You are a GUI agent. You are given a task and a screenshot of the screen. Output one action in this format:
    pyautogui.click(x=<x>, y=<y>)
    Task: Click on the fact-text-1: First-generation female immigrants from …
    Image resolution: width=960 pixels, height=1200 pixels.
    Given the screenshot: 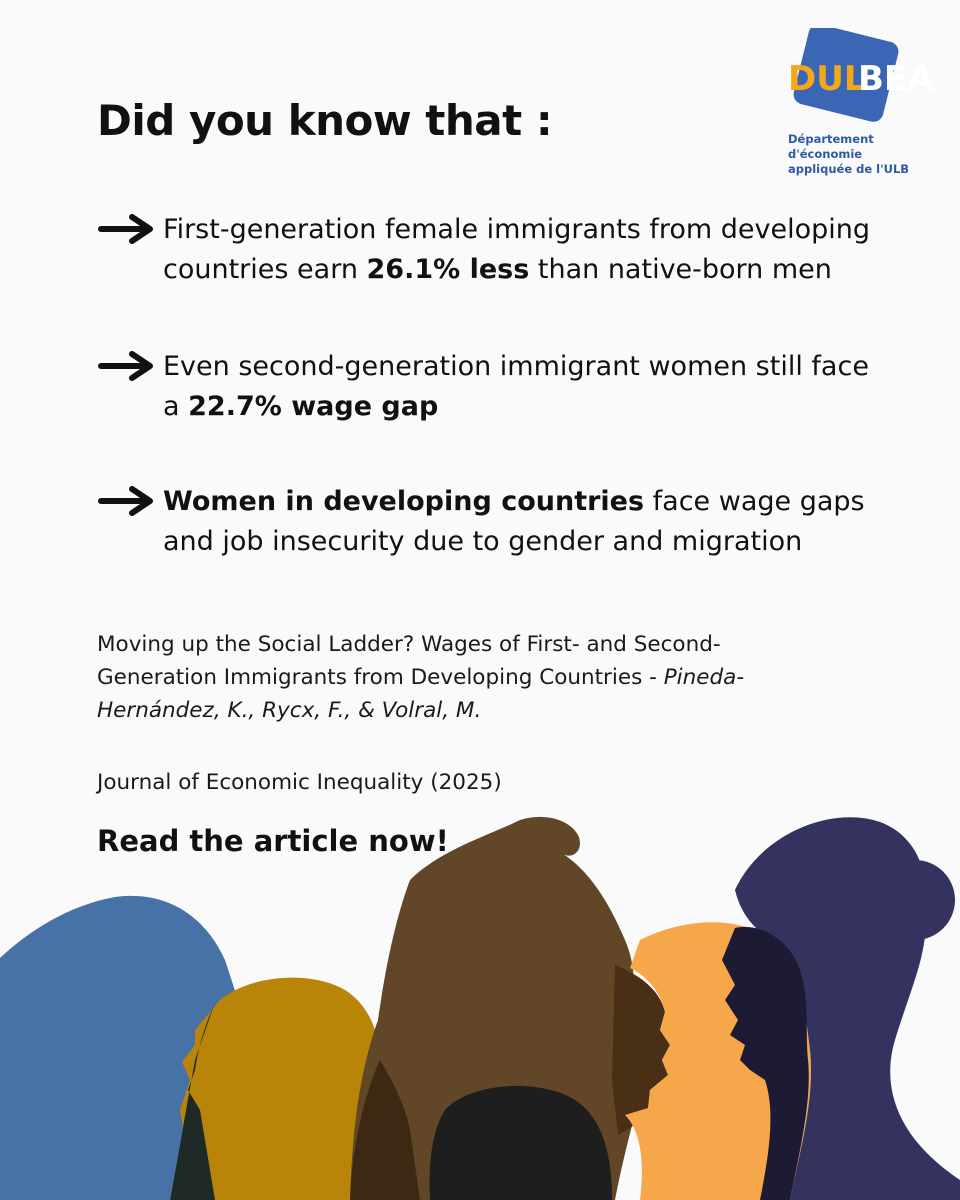 What is the action you would take?
    pyautogui.click(x=528, y=250)
    